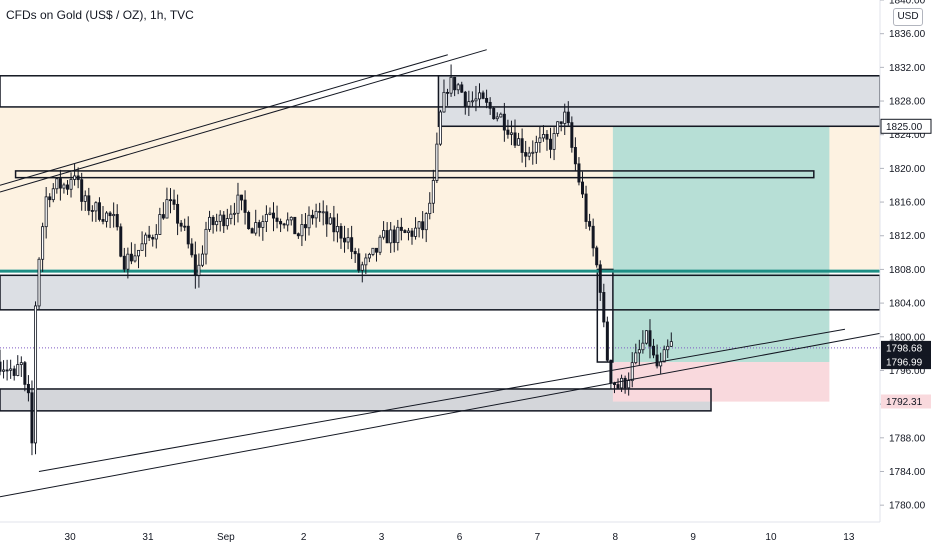 The width and height of the screenshot is (932, 550). What do you see at coordinates (908, 17) in the screenshot?
I see `currency-selector: USD` at bounding box center [908, 17].